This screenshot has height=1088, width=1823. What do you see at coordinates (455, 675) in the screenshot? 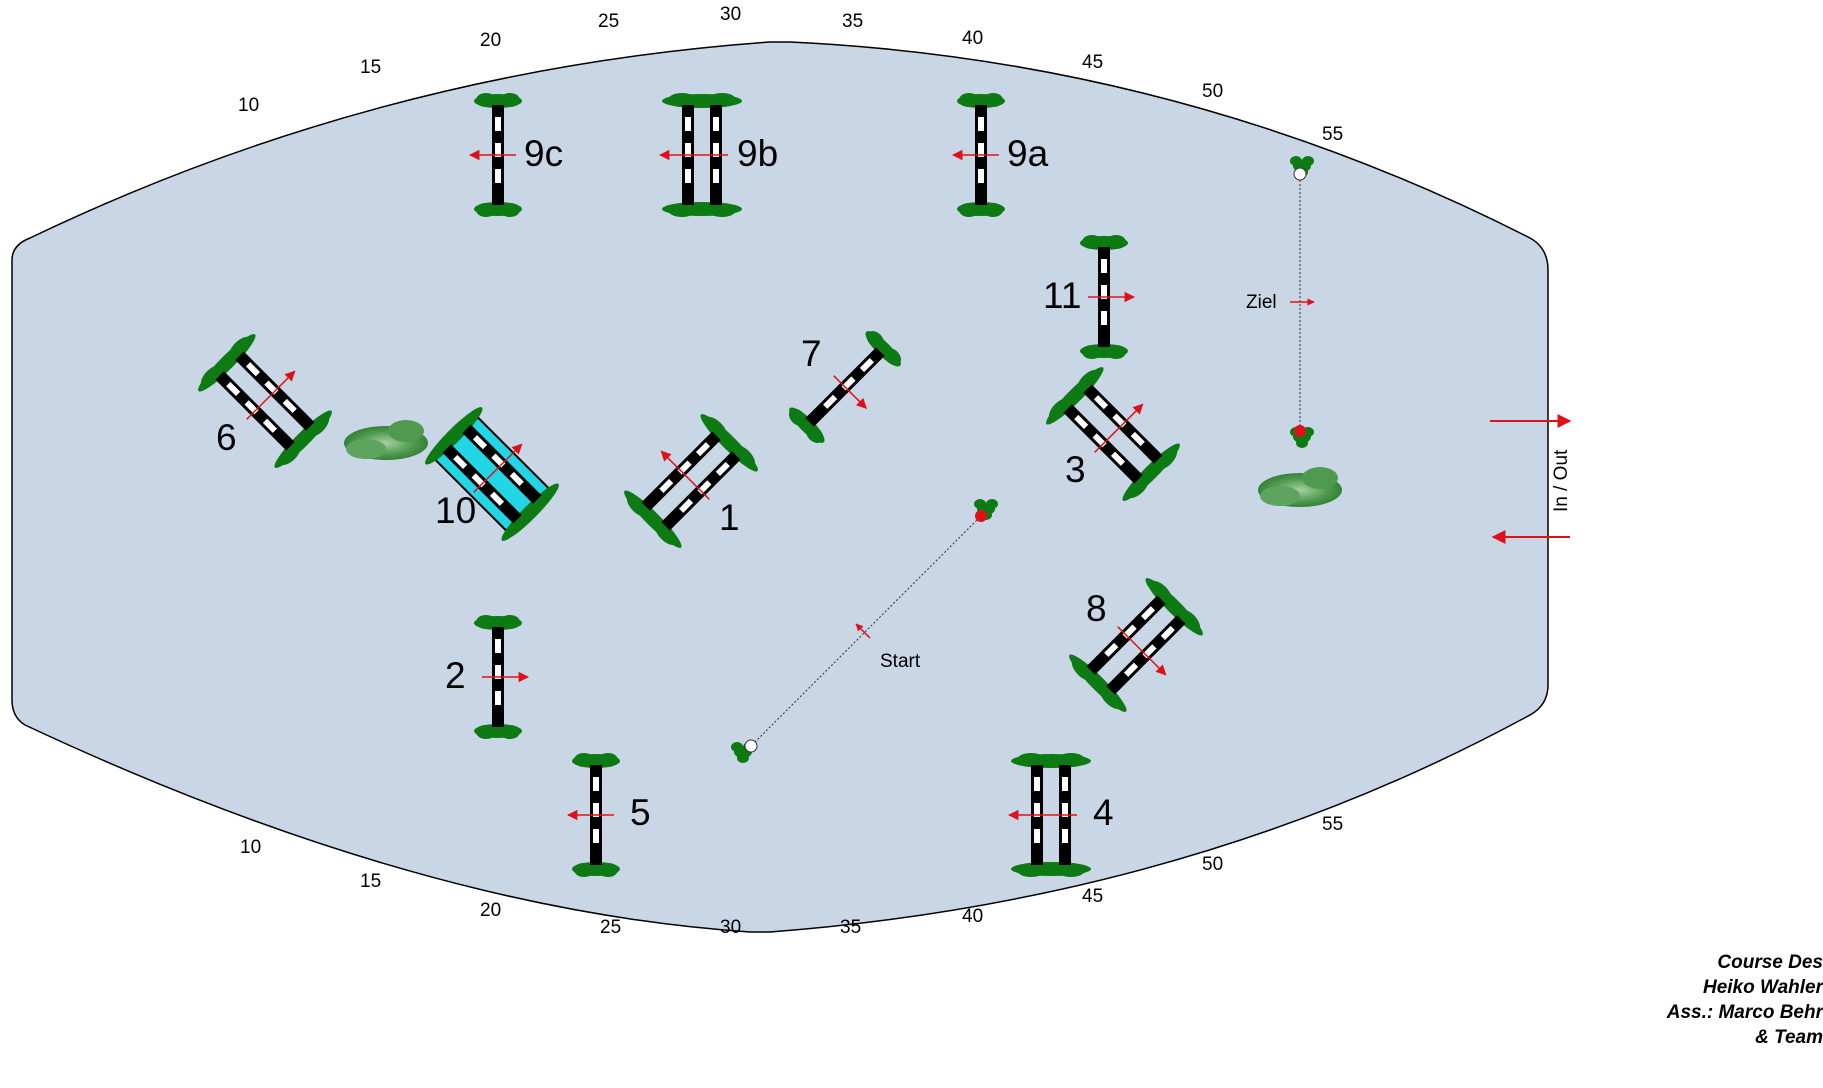
I see `fence-label-2: 2` at bounding box center [455, 675].